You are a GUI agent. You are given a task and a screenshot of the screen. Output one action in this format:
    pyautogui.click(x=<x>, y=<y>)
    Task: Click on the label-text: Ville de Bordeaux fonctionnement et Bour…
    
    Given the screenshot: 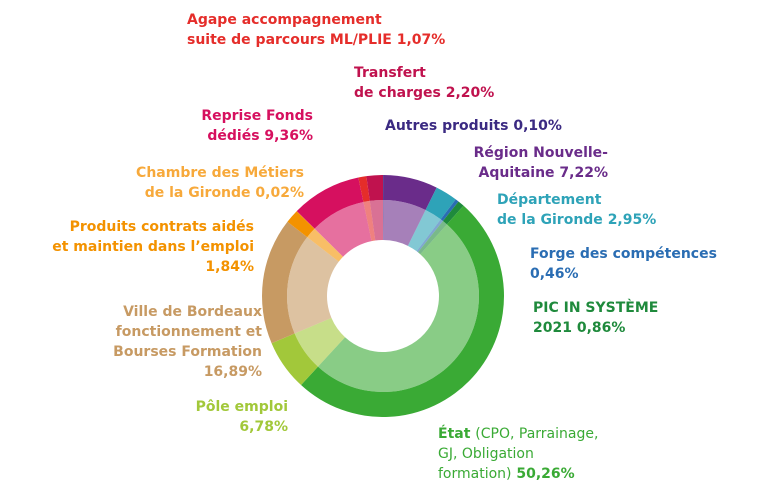 What is the action you would take?
    pyautogui.click(x=187, y=332)
    